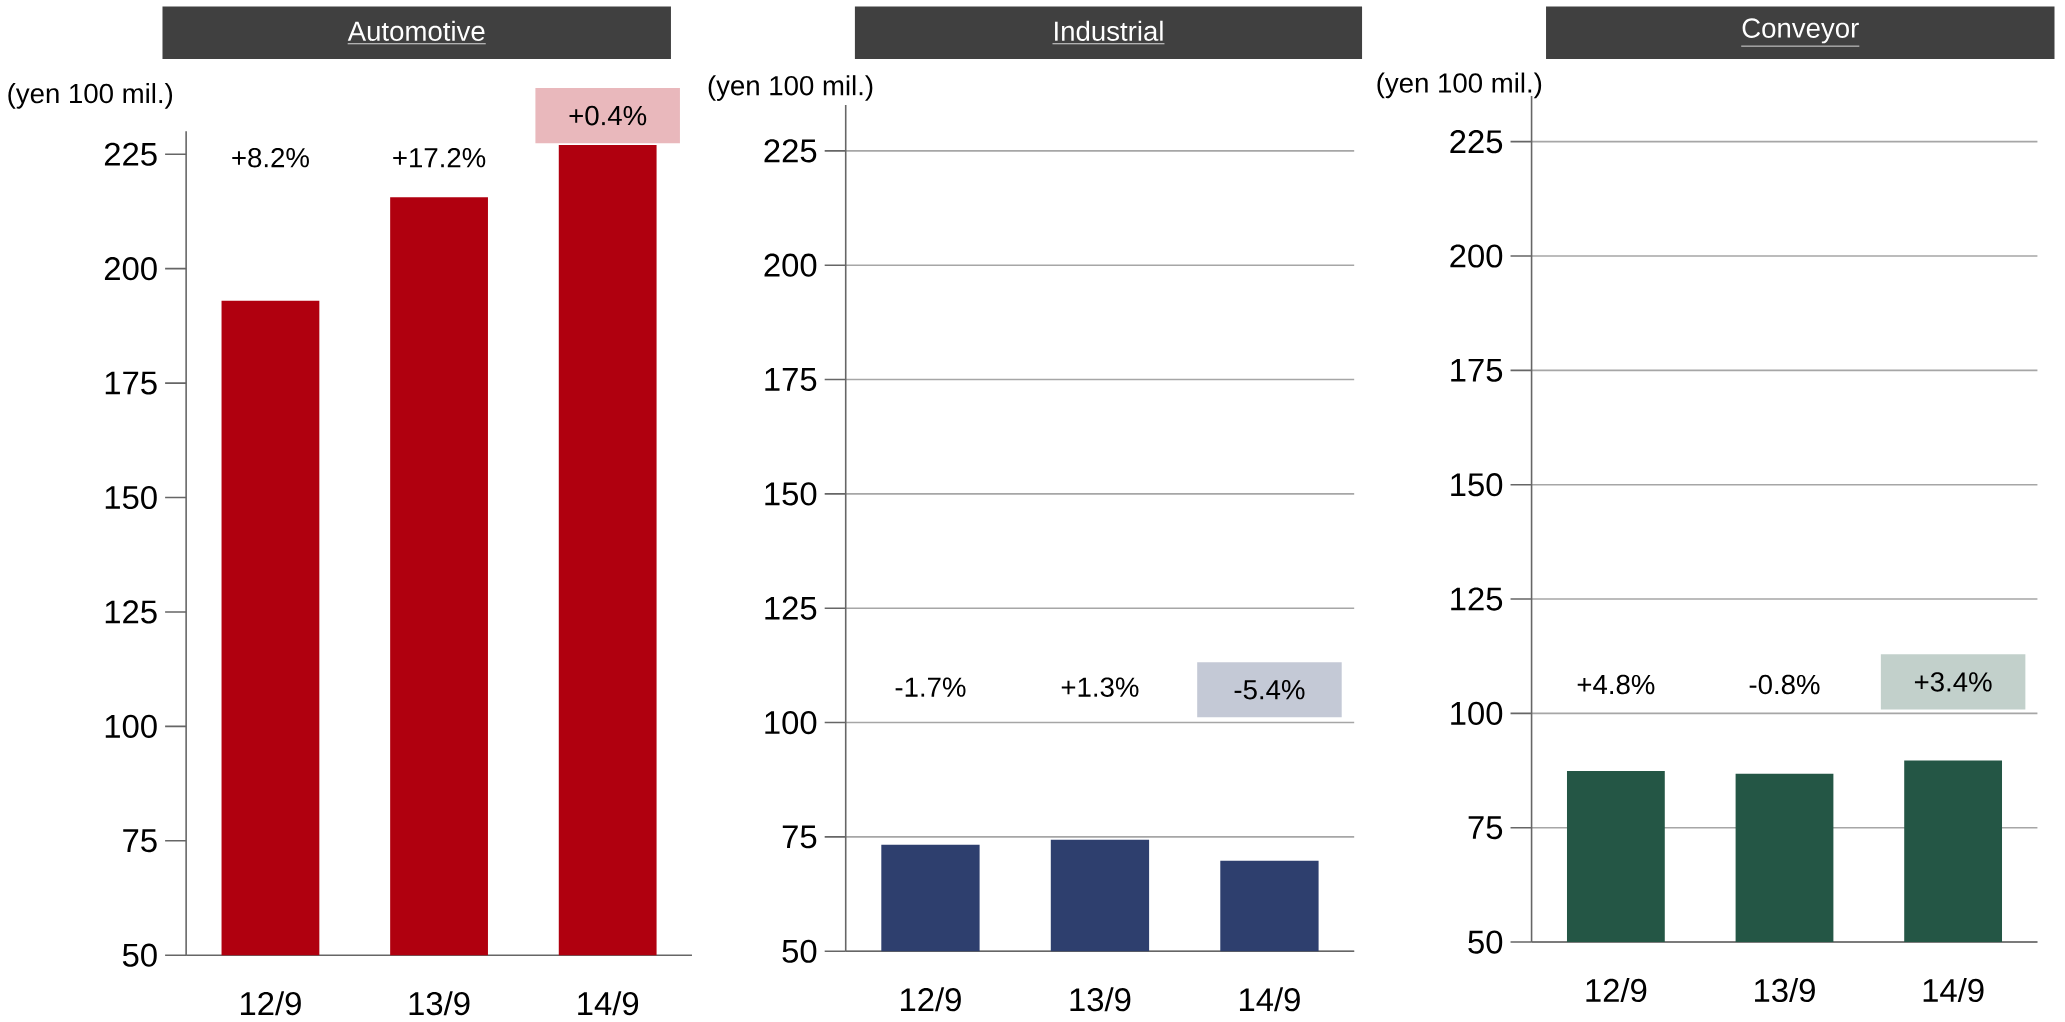 The width and height of the screenshot is (2065, 1022). Describe the element at coordinates (1800, 31) in the screenshot. I see `chart-title: Conveyor` at that location.